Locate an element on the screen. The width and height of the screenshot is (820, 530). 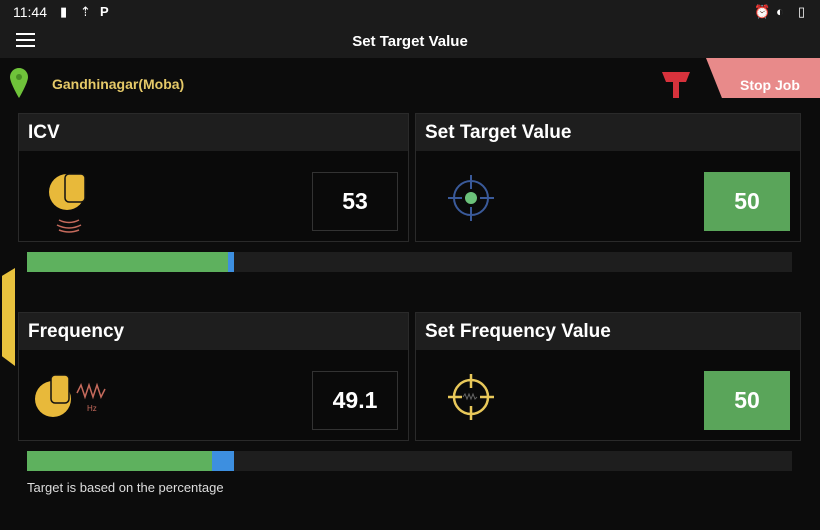
target-crosshair-icon is located at coordinates (471, 198).